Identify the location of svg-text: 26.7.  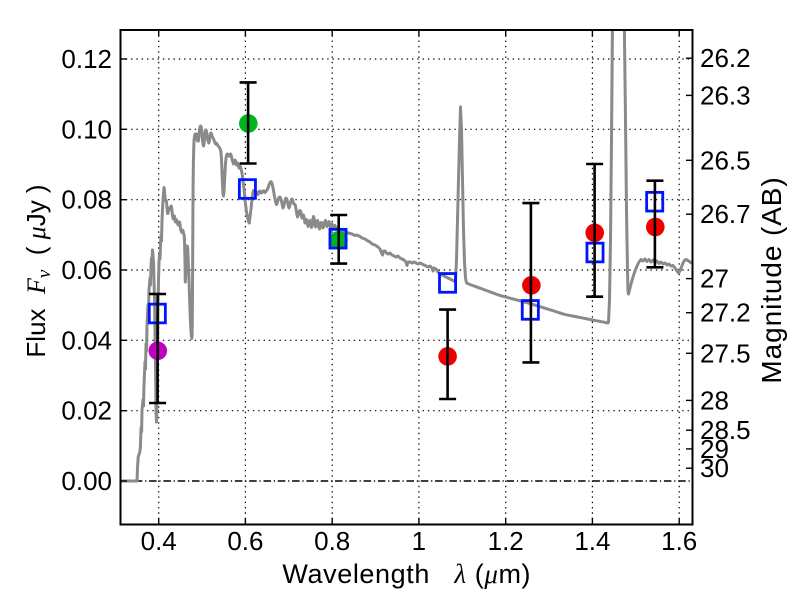
(725, 214).